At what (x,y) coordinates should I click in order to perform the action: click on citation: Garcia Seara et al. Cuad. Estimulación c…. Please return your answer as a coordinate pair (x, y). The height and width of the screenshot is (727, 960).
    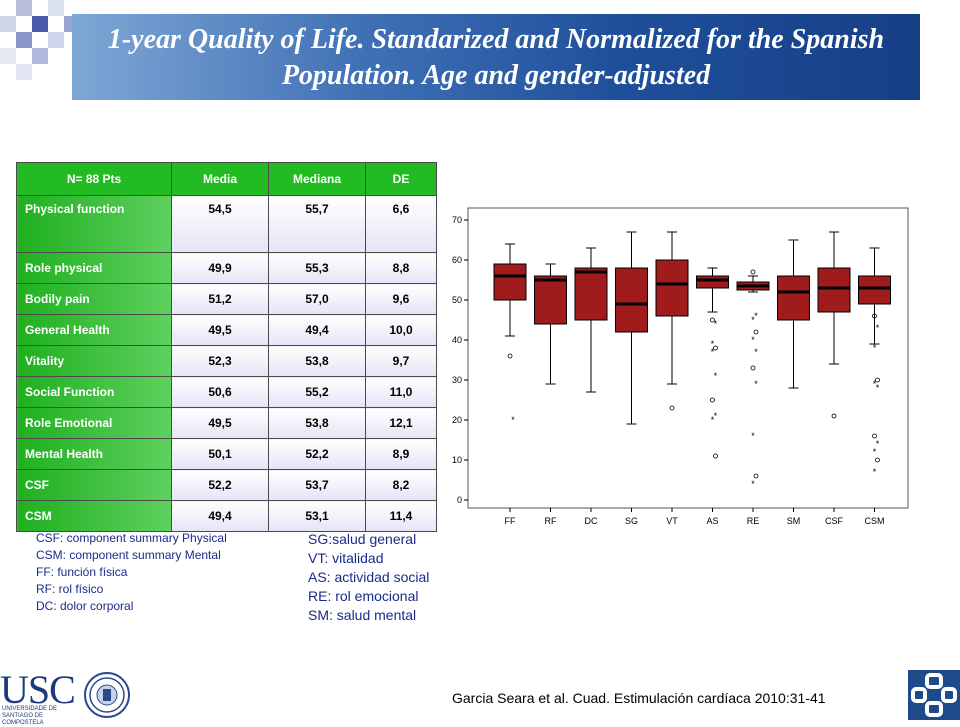
    Looking at the image, I should click on (639, 698).